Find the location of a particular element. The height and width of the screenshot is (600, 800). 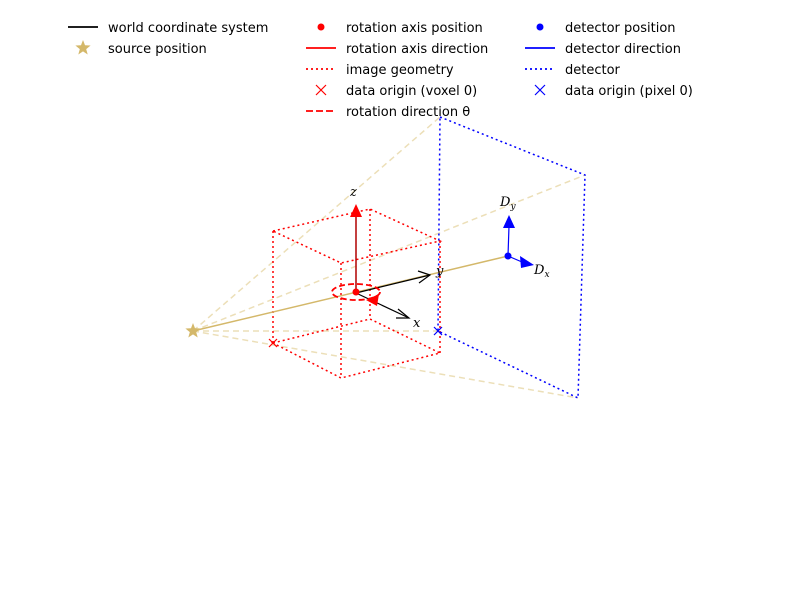

cone-line-top is located at coordinates (316, 224).